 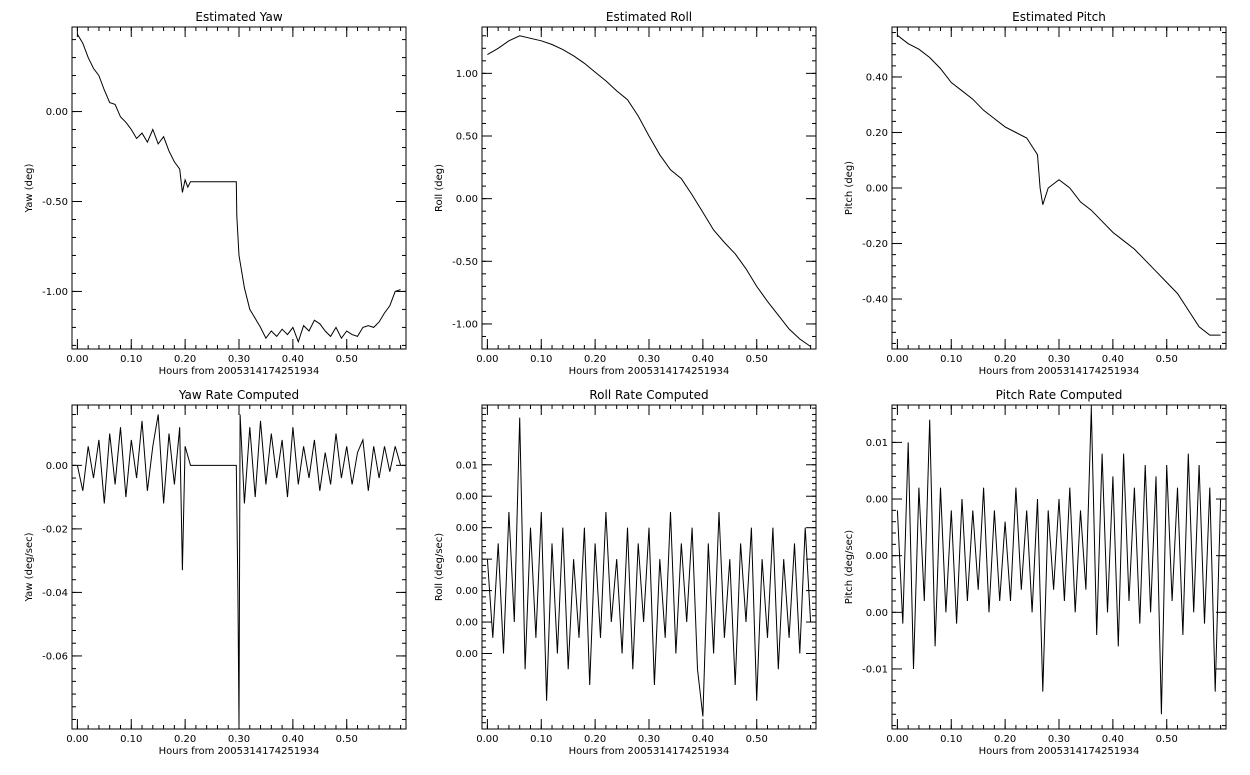 What do you see at coordinates (1059, 395) in the screenshot?
I see `chart-title: Pitch Rate Computed` at bounding box center [1059, 395].